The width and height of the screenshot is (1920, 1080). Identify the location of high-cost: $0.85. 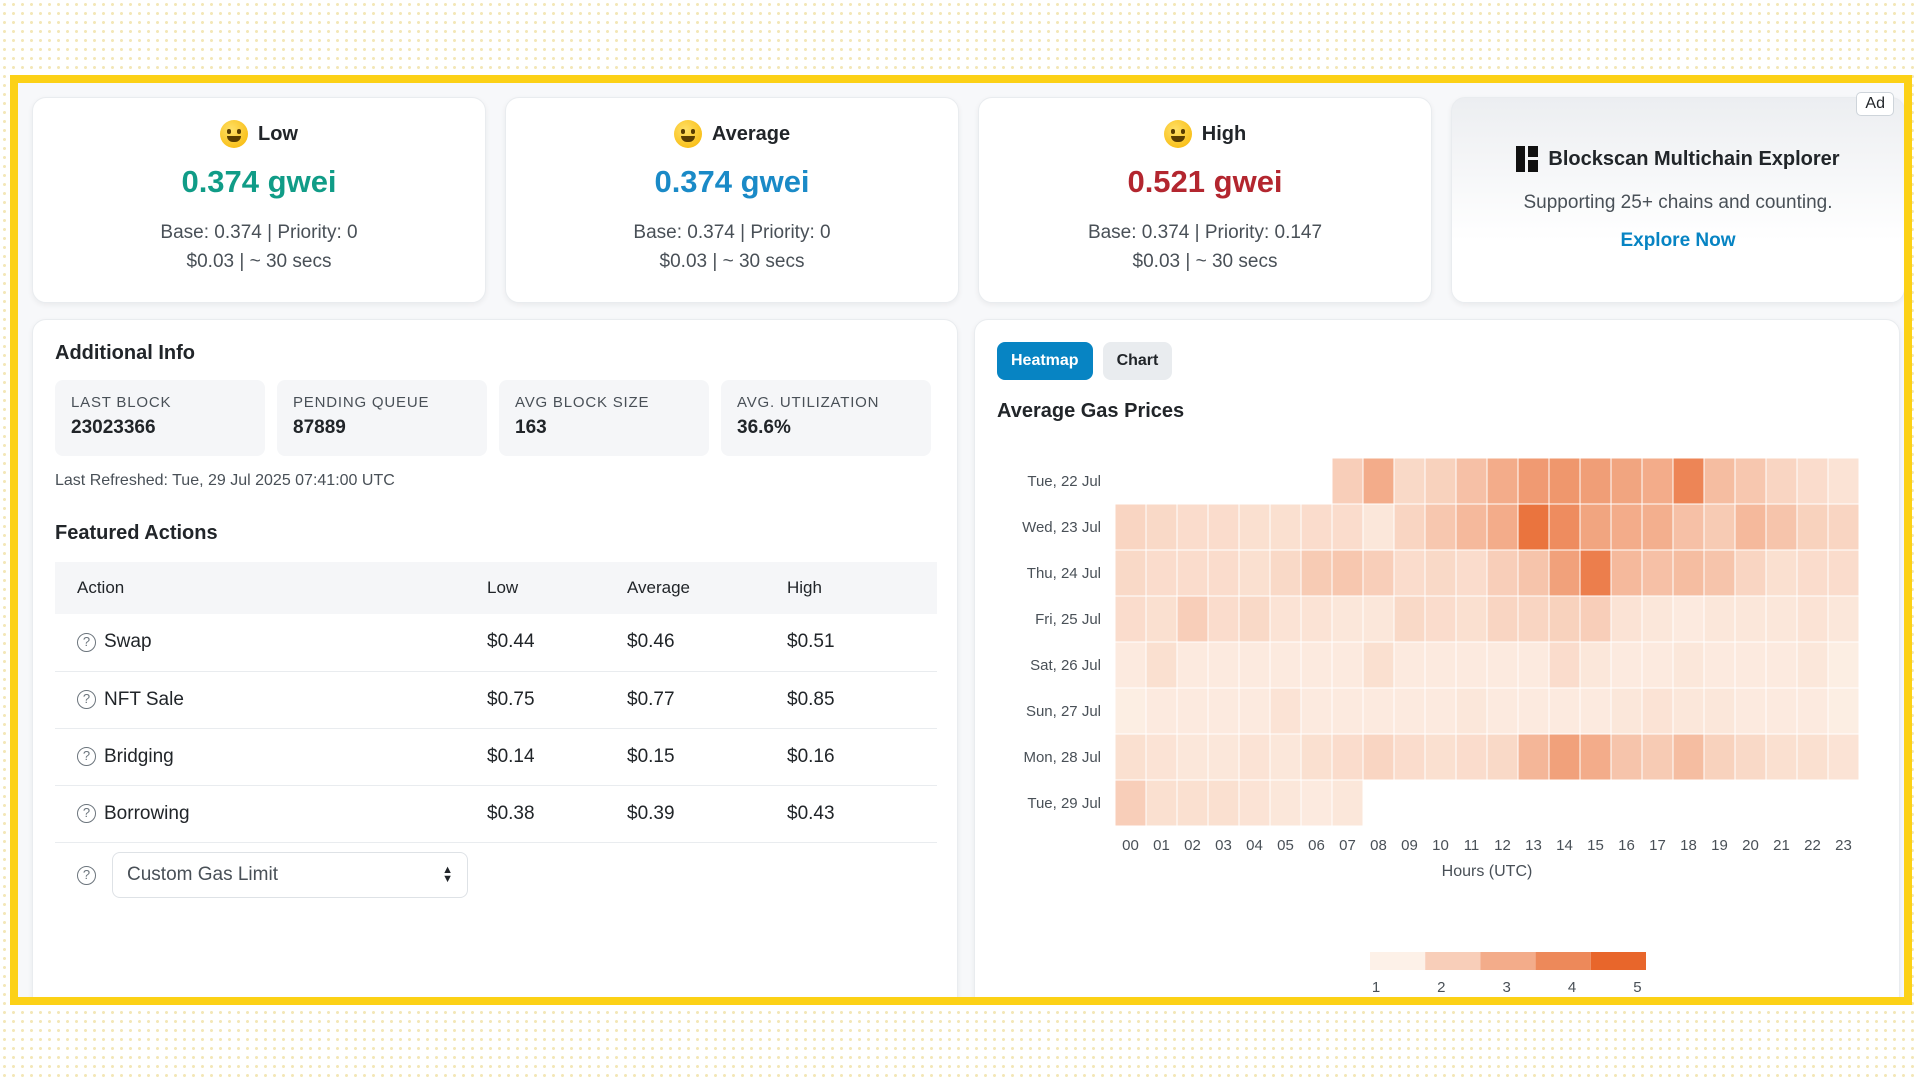
(851, 700).